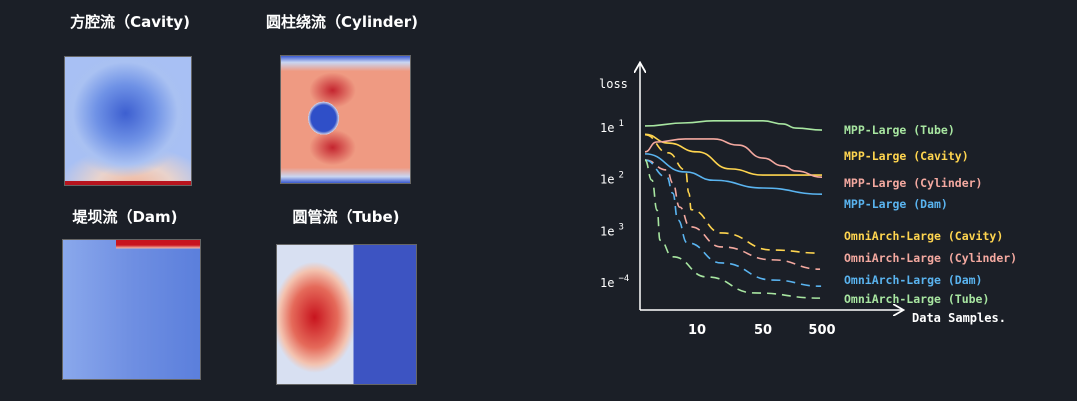 The height and width of the screenshot is (401, 1077). What do you see at coordinates (612, 127) in the screenshot?
I see `y-tick-label: 1e 1` at bounding box center [612, 127].